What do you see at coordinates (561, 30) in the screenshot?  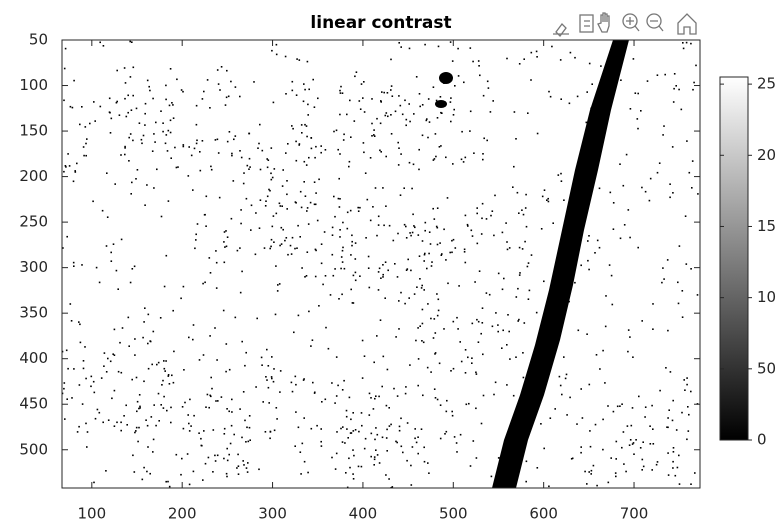 I see `brush-icon` at bounding box center [561, 30].